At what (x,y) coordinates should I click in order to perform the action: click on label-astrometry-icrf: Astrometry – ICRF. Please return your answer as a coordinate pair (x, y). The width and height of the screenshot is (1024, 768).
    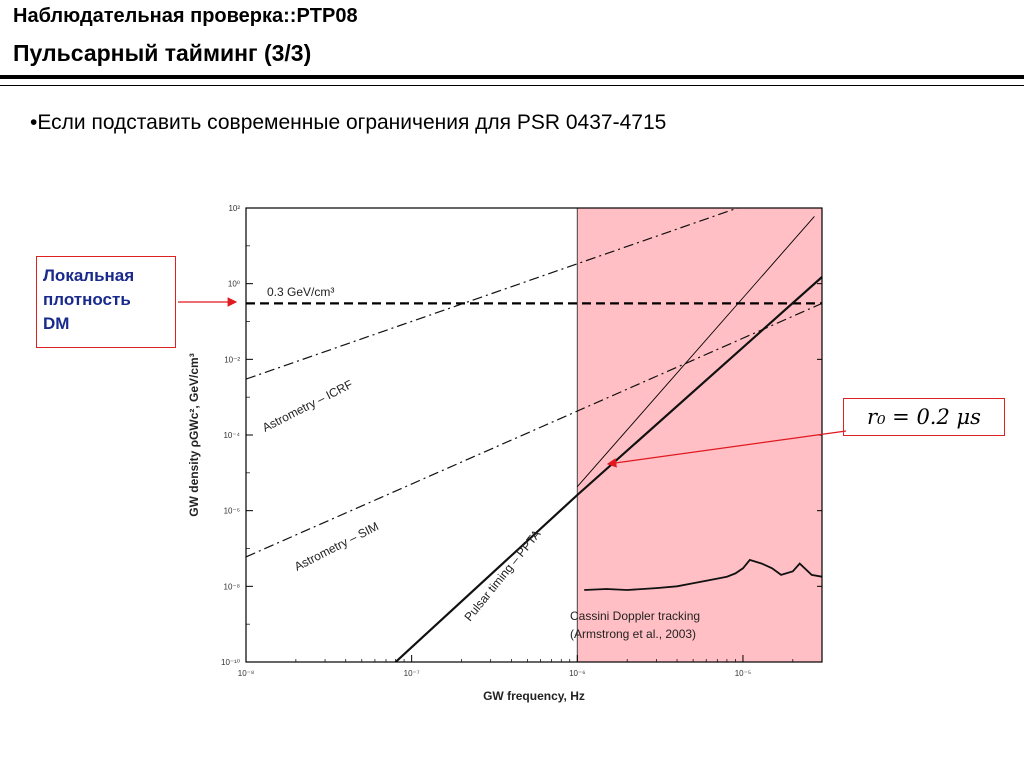
    Looking at the image, I should click on (307, 406).